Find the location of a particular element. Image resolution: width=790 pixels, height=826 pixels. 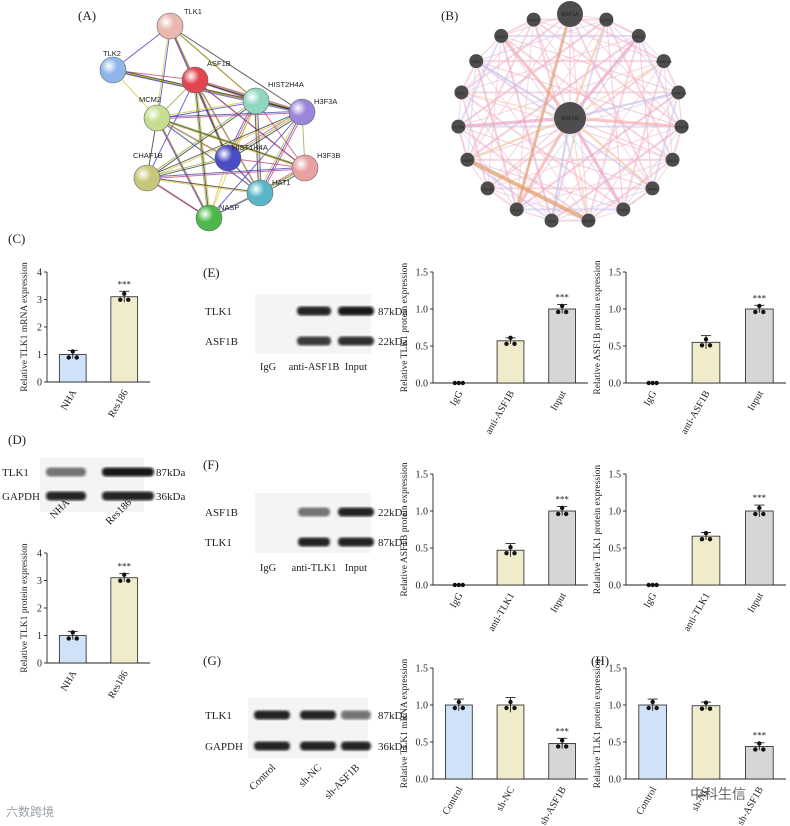

network-a-node-label: MCM2 is located at coordinates (150, 99).